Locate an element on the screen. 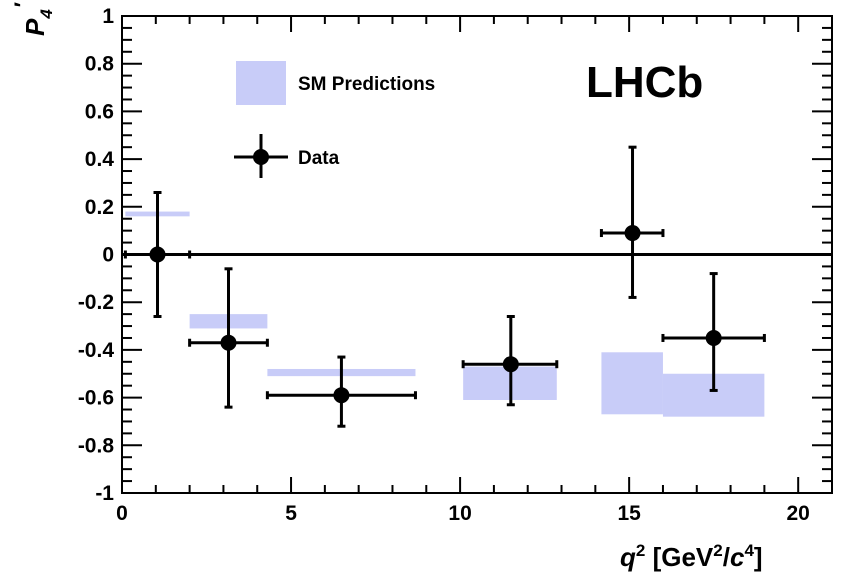 The height and width of the screenshot is (576, 848). y-tick-label-6: 0.2 is located at coordinates (99, 207).